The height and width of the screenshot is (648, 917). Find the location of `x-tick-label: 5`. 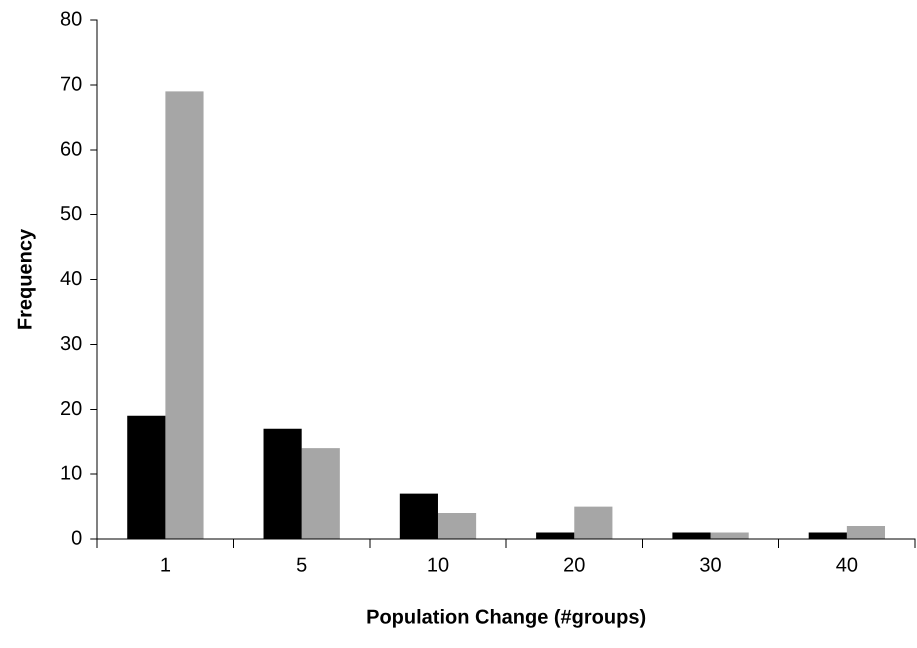

x-tick-label: 5 is located at coordinates (302, 565).